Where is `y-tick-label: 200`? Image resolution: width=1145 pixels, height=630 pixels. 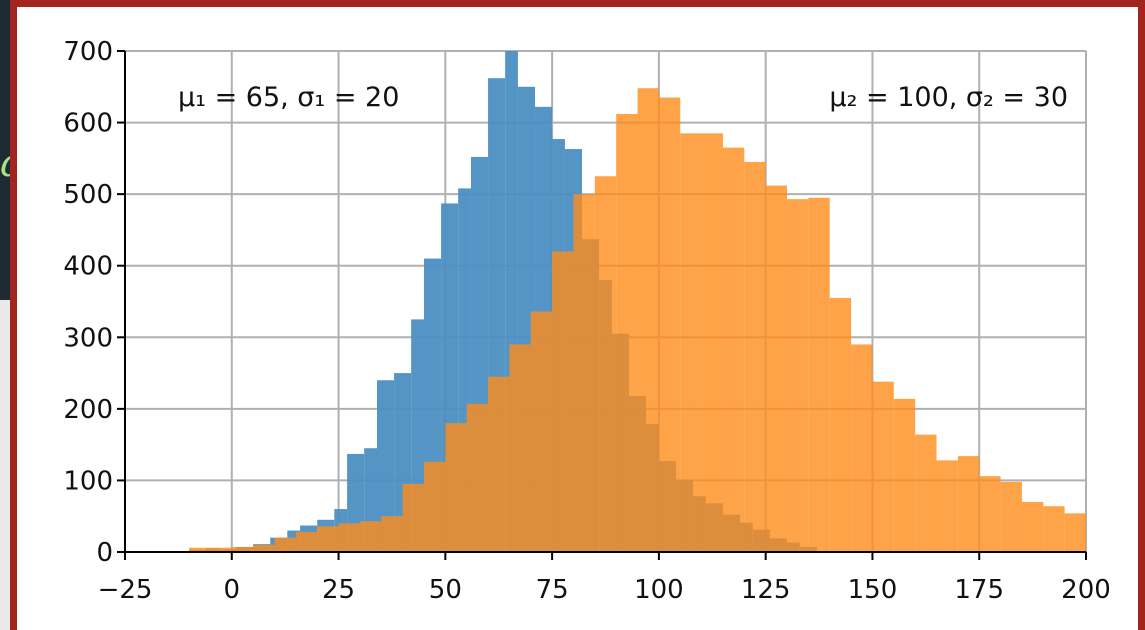 y-tick-label: 200 is located at coordinates (88, 410).